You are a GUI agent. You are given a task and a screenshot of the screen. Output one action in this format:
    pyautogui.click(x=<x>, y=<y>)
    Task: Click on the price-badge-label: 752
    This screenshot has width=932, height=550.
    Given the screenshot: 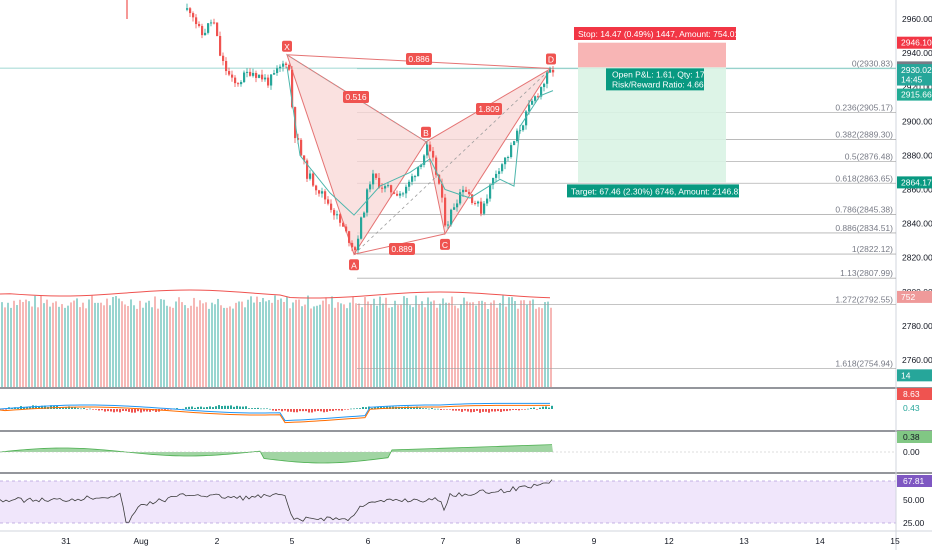 What is the action you would take?
    pyautogui.click(x=908, y=297)
    